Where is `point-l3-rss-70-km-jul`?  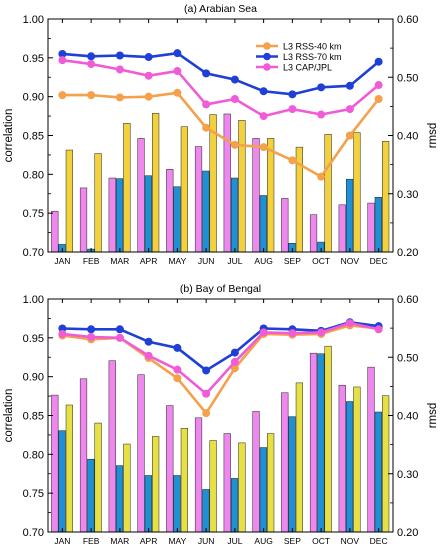
point-l3-rss-70-km-jul is located at coordinates (234, 79).